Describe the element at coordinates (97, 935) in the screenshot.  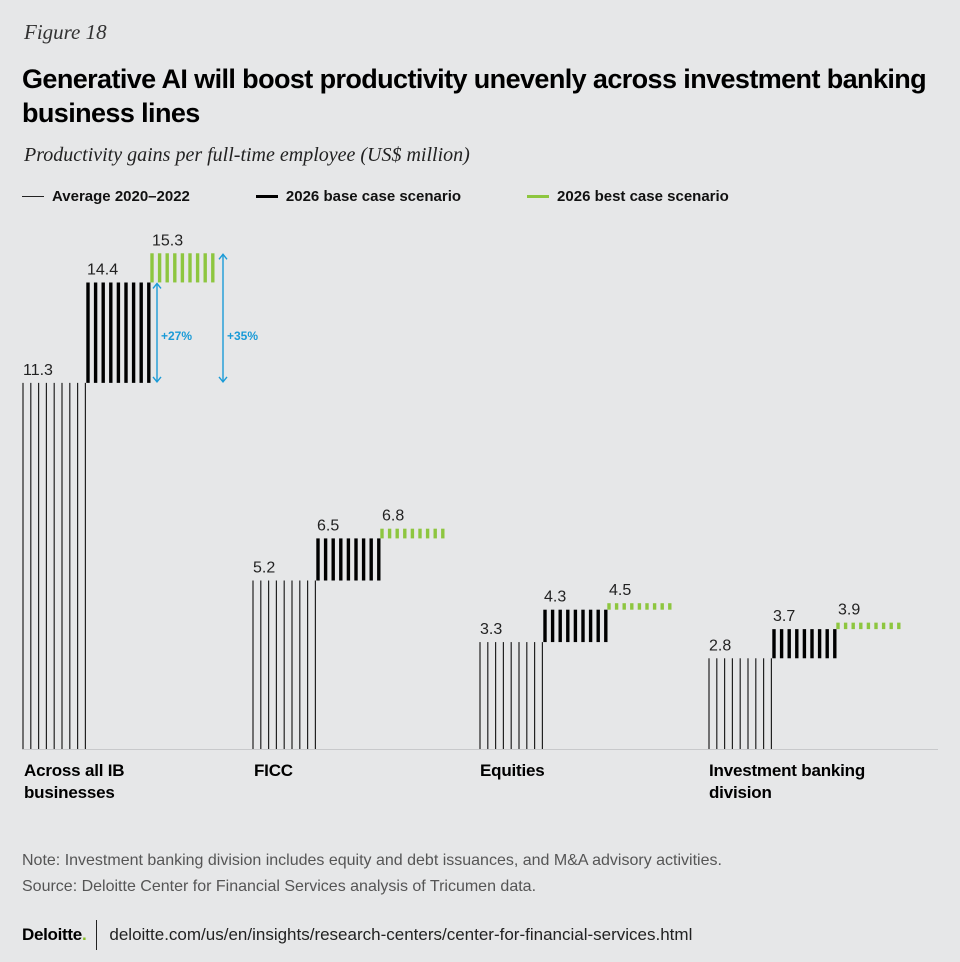
I see `footer-divider` at that location.